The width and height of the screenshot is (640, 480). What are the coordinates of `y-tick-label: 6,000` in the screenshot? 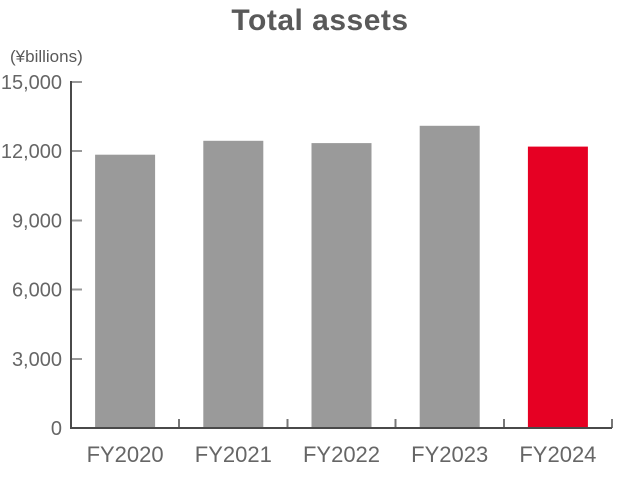 It's located at (37, 291).